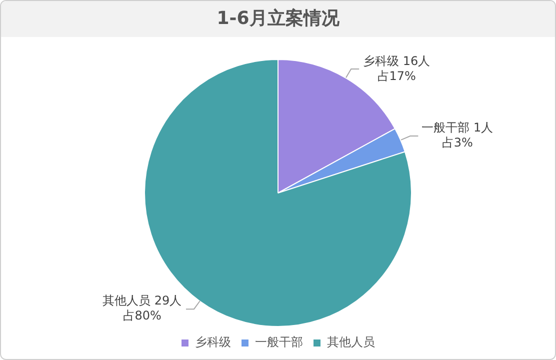  I want to click on category-label: 其他人员 29人, so click(142, 301).